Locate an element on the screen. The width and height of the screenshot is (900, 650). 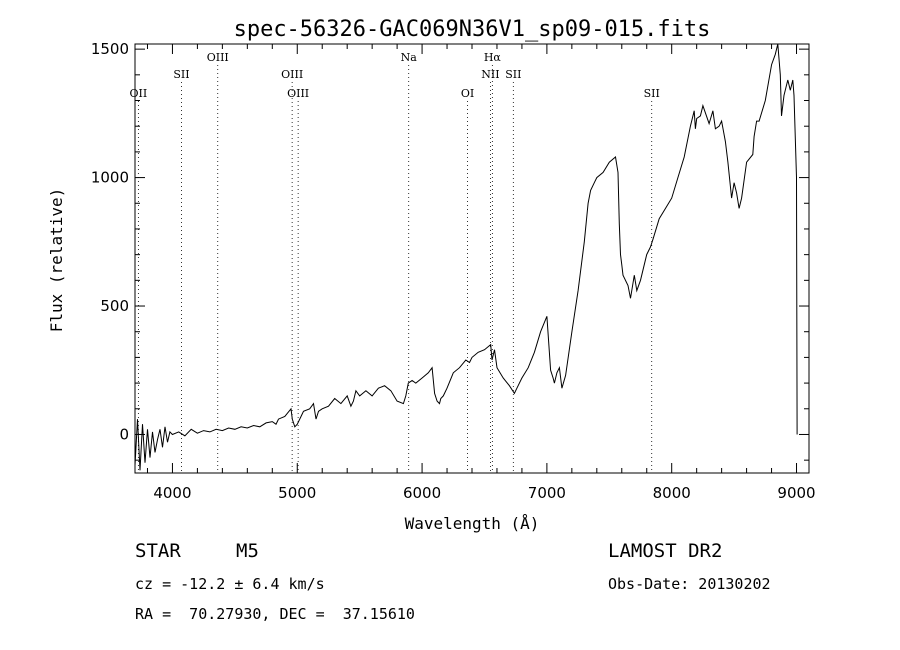
observation-date: Obs-Date: 20130202 is located at coordinates (689, 584).